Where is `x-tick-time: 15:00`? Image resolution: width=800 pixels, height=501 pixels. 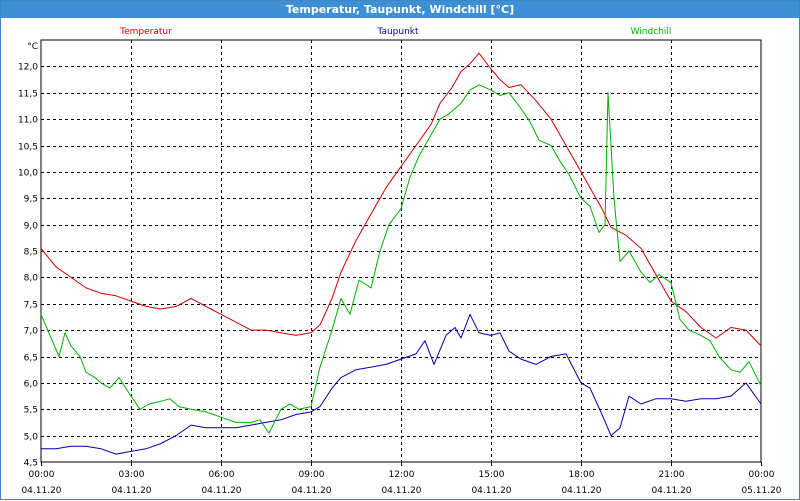
x-tick-time: 15:00 is located at coordinates (492, 475).